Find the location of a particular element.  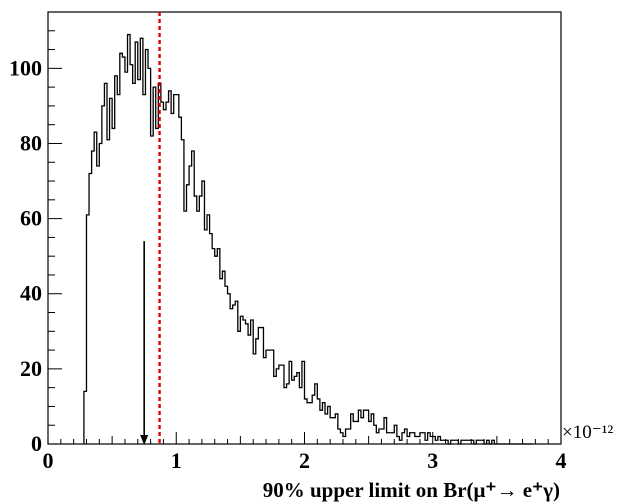

x-axis-multiplier: ×10⁻¹² is located at coordinates (587, 432).